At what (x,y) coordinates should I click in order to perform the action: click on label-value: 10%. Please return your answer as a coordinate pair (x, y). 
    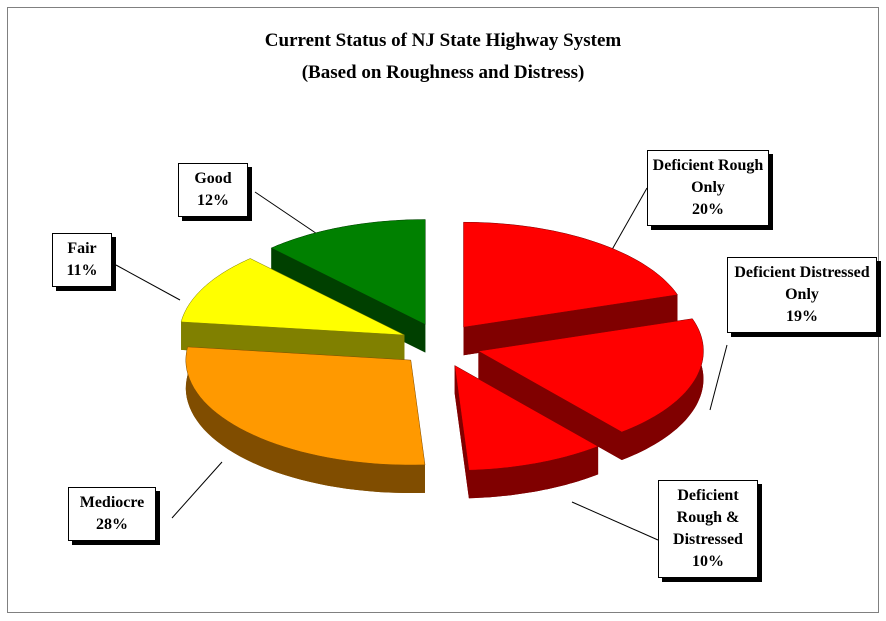
    Looking at the image, I should click on (708, 561).